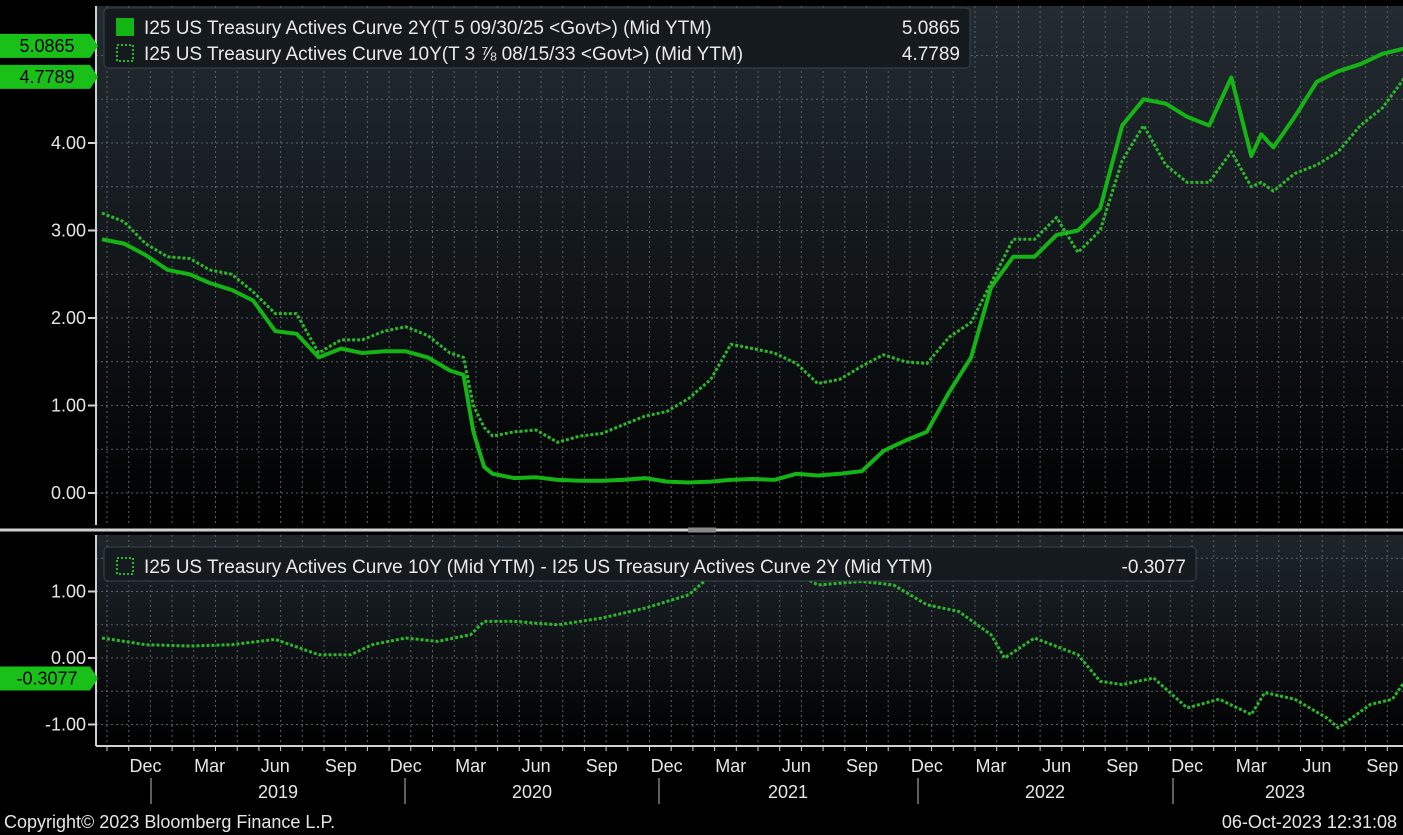 Image resolution: width=1403 pixels, height=835 pixels. I want to click on legend-last-value: 5.0865, so click(931, 28).